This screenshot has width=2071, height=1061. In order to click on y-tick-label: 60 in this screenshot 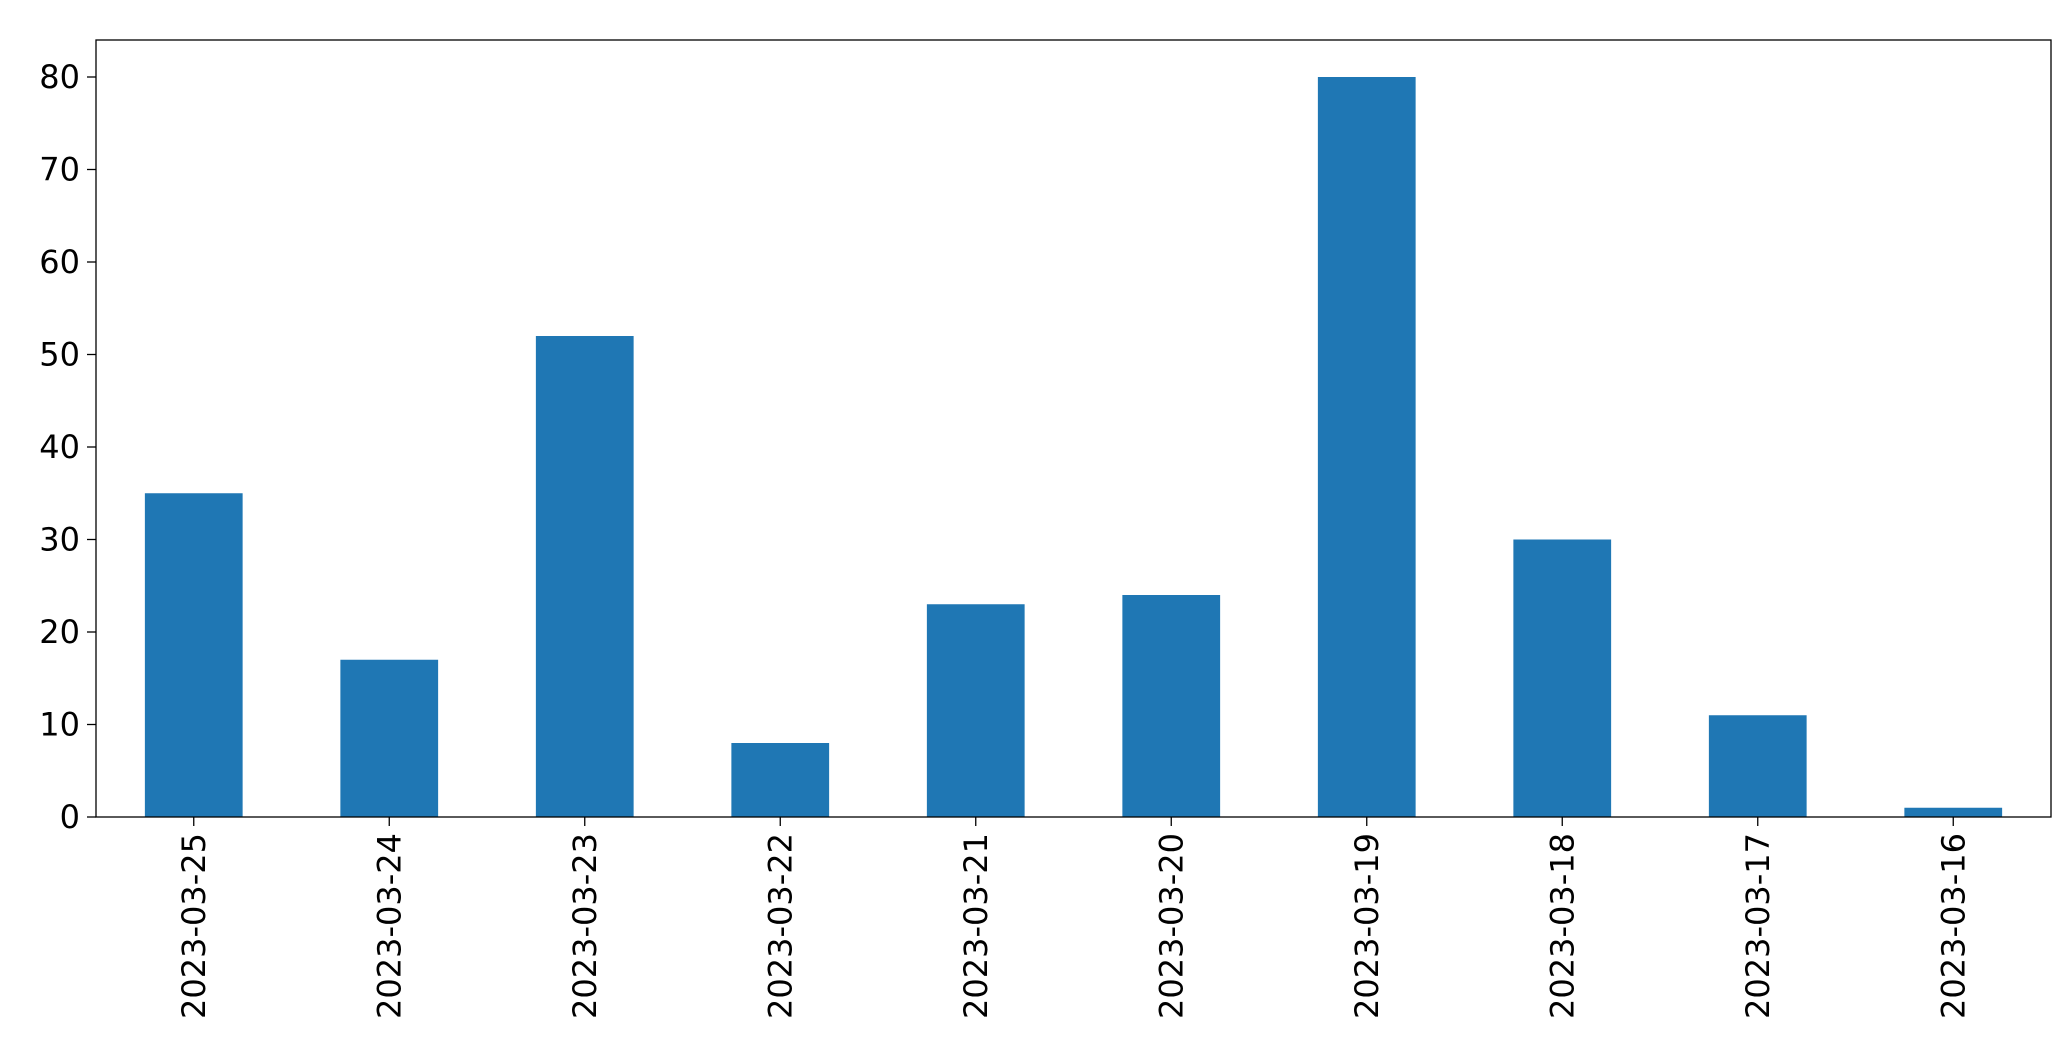, I will do `click(59, 262)`.